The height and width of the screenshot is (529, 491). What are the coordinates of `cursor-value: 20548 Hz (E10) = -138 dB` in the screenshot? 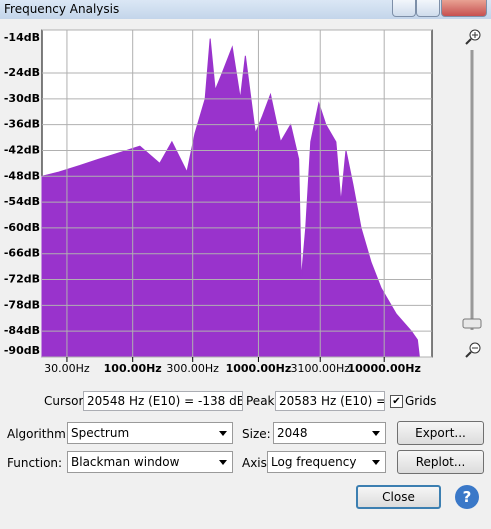 It's located at (163, 401).